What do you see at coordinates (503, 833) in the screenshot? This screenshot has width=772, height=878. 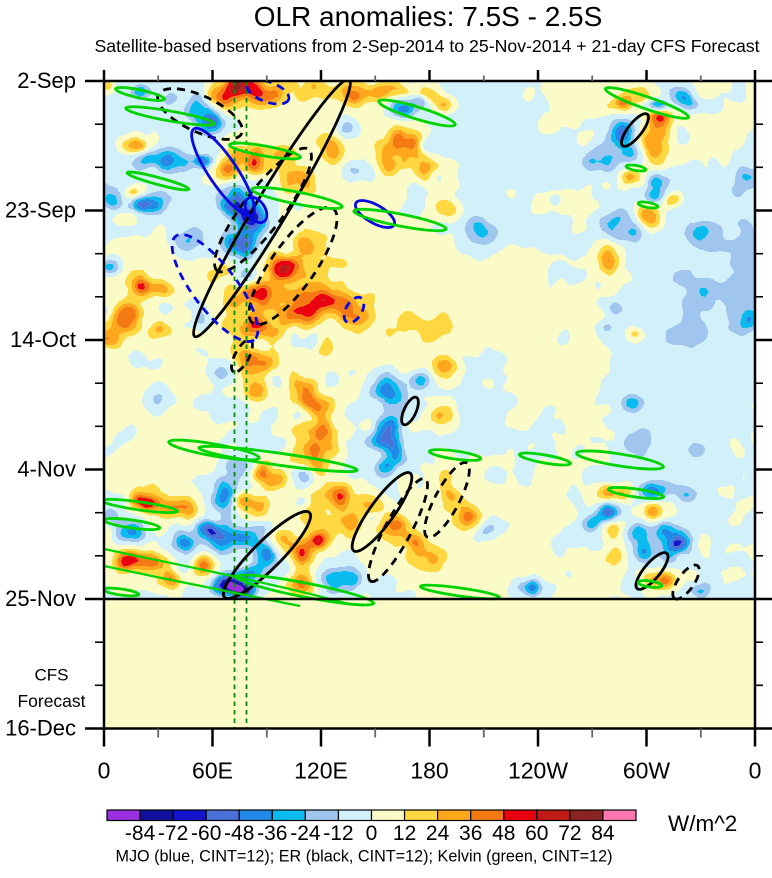 I see `svg-text: 48` at bounding box center [503, 833].